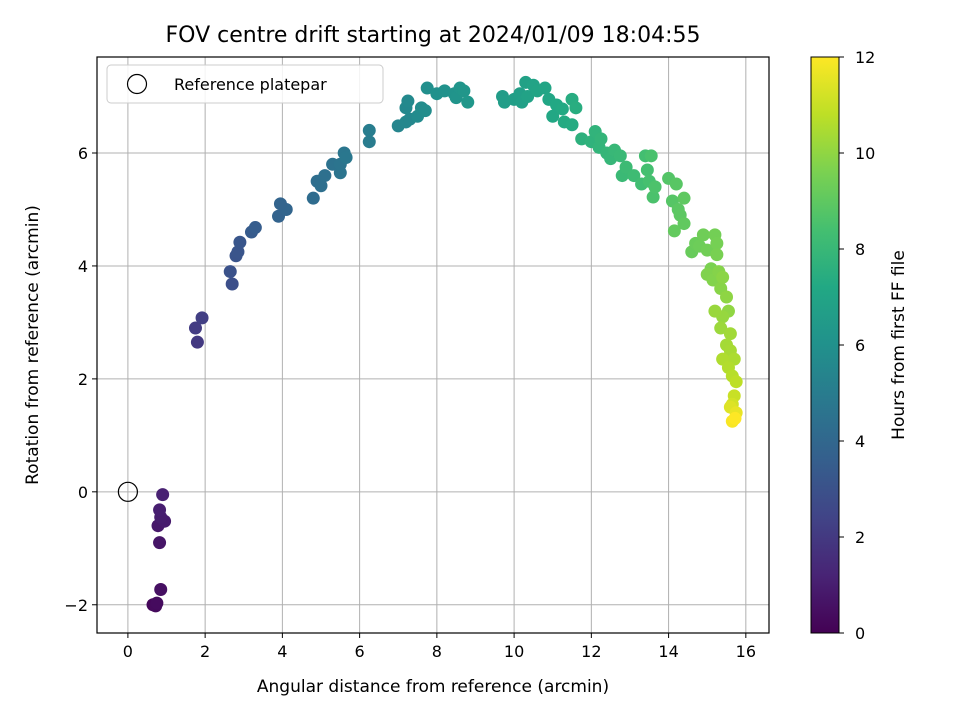 The height and width of the screenshot is (720, 960). I want to click on colorbar-ticks: 0 2 4 6 8 10 12, so click(857, 345).